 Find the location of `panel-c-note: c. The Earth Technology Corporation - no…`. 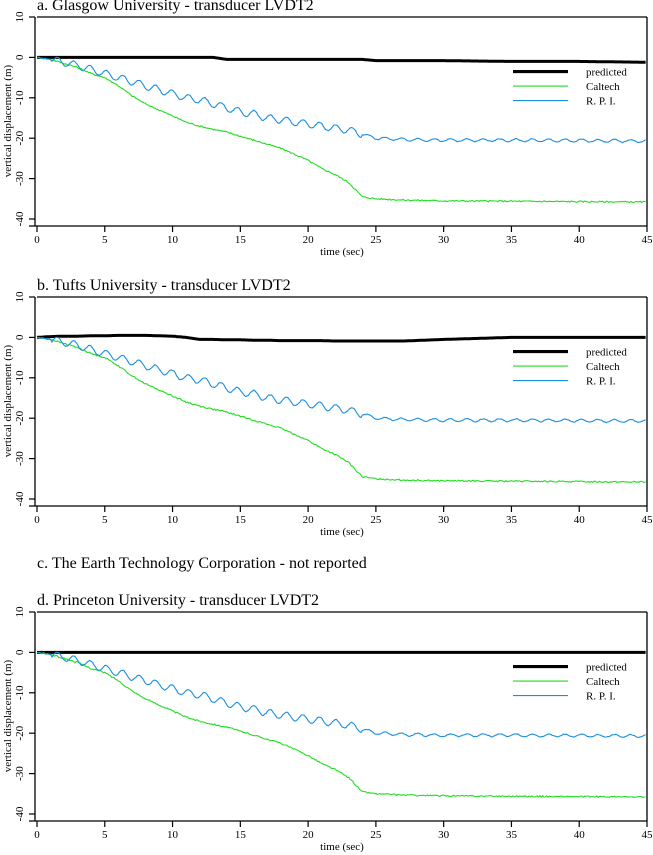

panel-c-note: c. The Earth Technology Corporation - no… is located at coordinates (202, 564).